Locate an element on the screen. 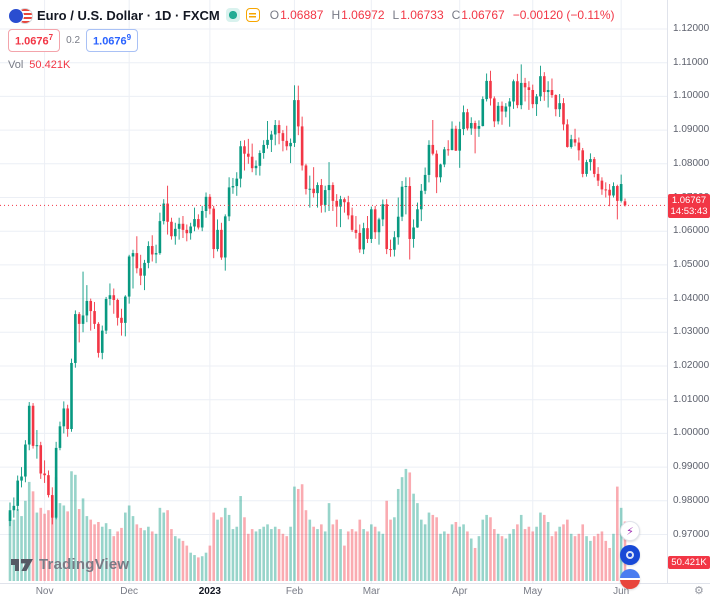 This screenshot has height=600, width=710. quick-actions-icon is located at coordinates (252, 15).